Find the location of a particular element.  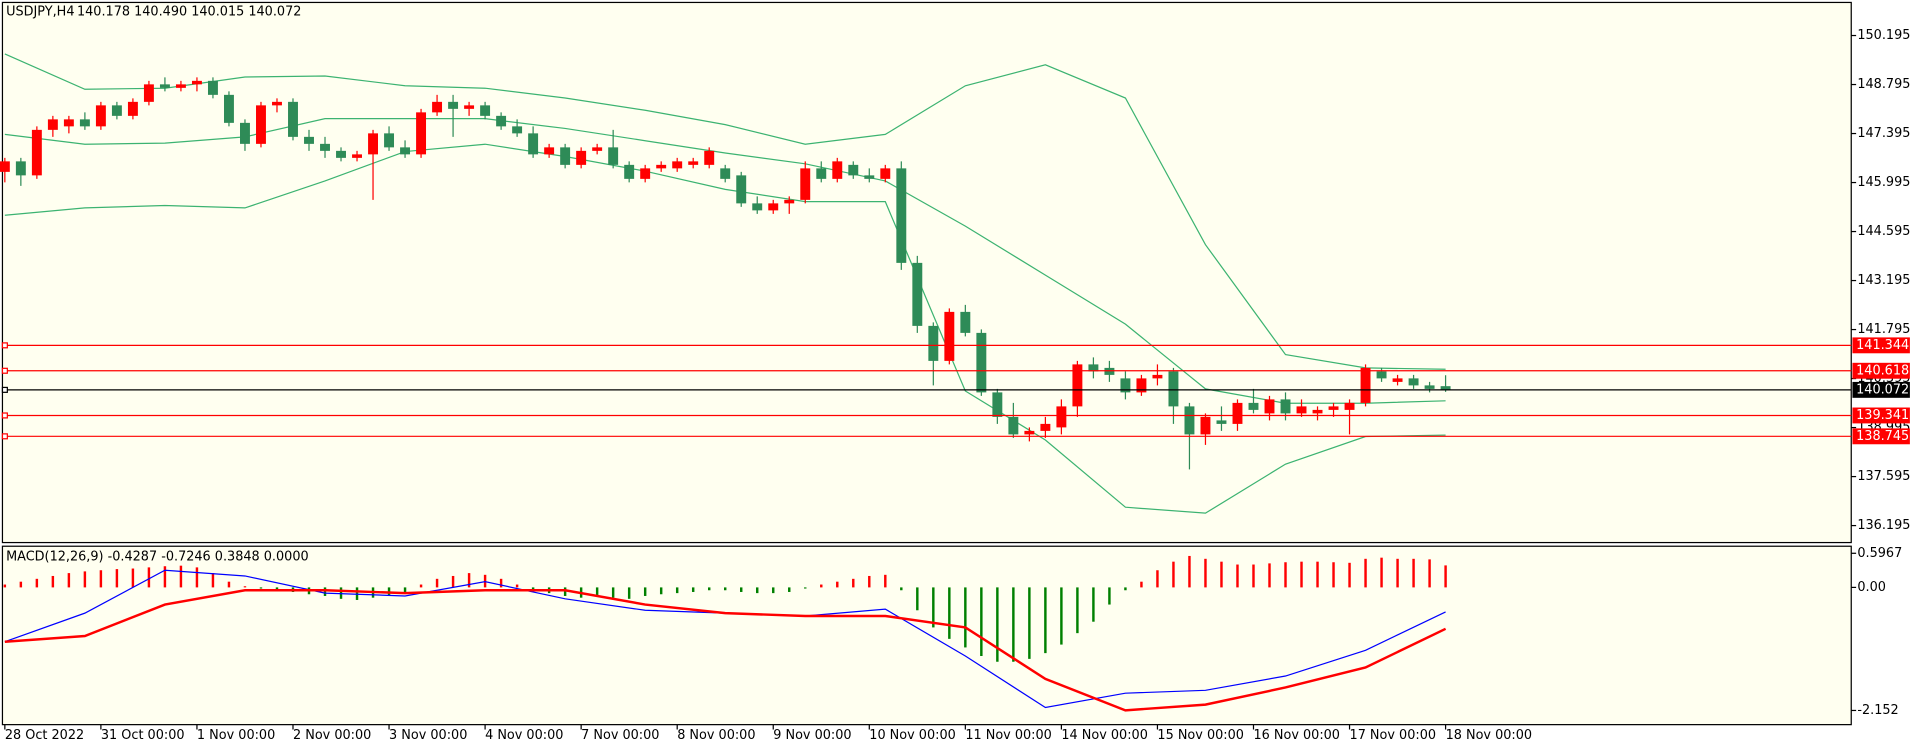

x-tick-label: 17 Nov 00:00 is located at coordinates (1393, 735).